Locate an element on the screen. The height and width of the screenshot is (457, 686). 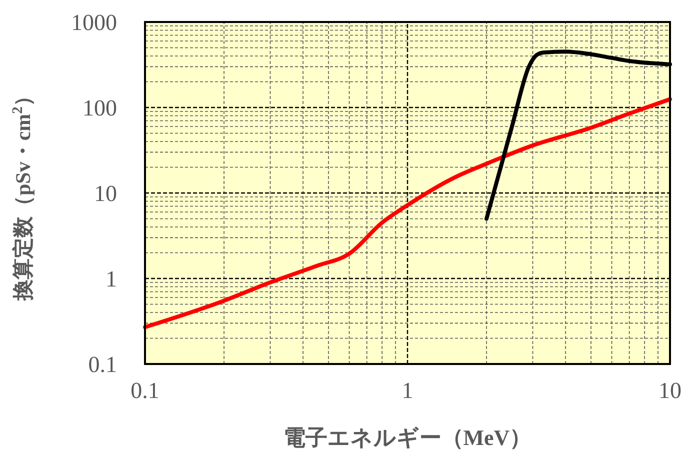
x-axis-title: 電子エネルギー（MeV） is located at coordinates (407, 437).